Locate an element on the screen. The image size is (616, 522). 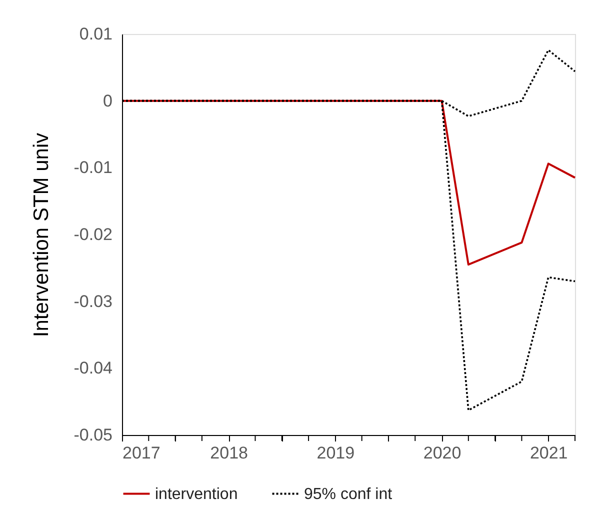
y-axis-title: Intervention STM univ is located at coordinates (41, 235).